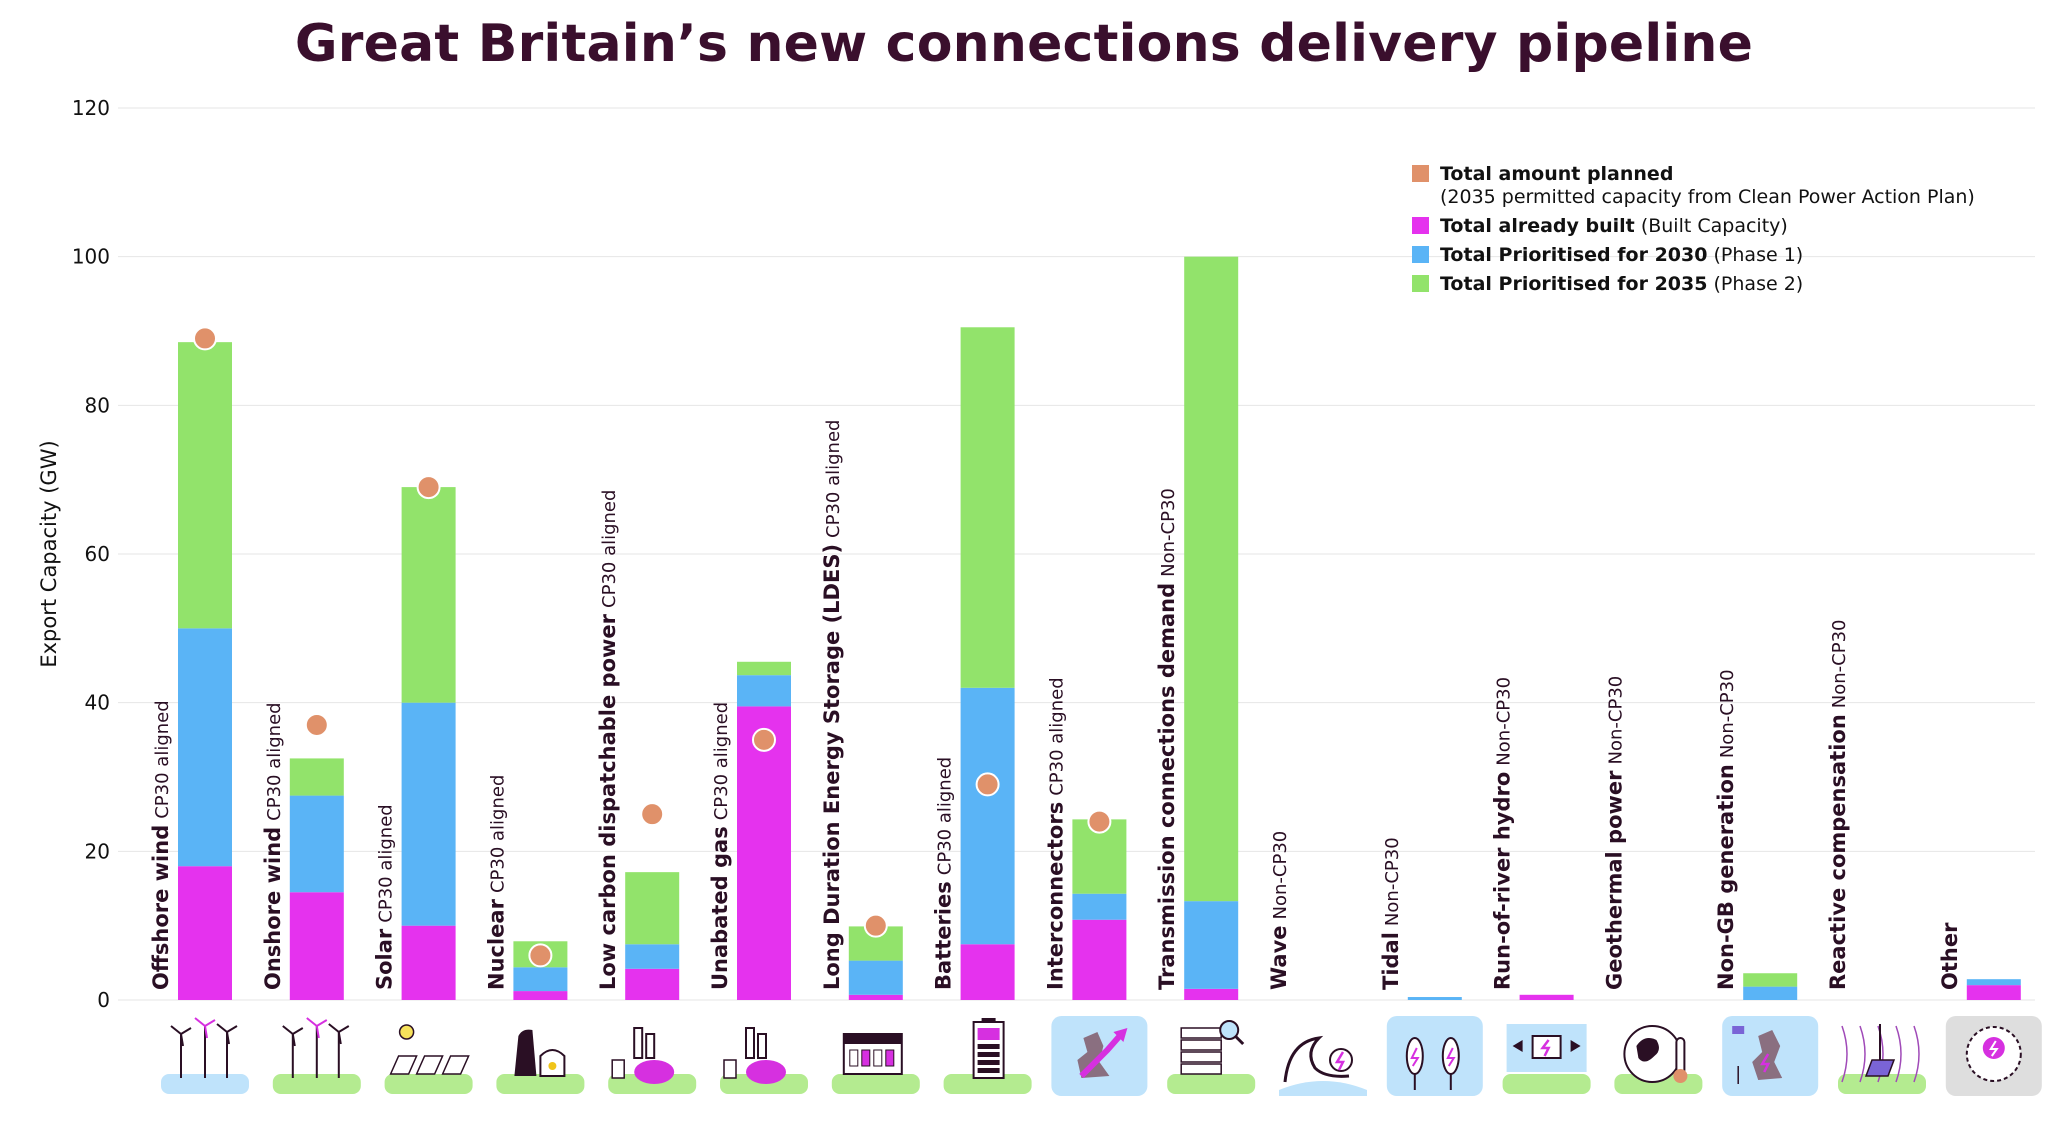 The image size is (2048, 1127). Describe the element at coordinates (1727, 713) in the screenshot. I see `category-note: Non-CP30` at that location.